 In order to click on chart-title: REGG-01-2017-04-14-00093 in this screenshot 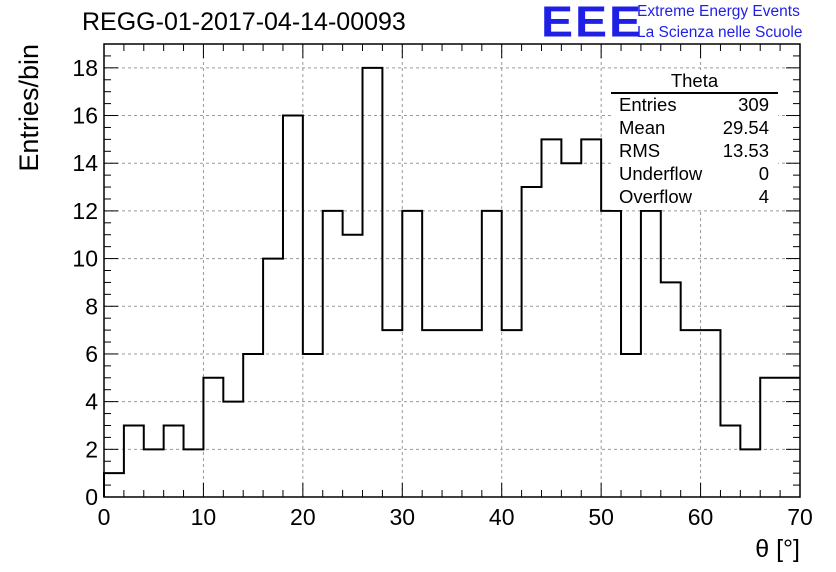, I will do `click(244, 22)`.